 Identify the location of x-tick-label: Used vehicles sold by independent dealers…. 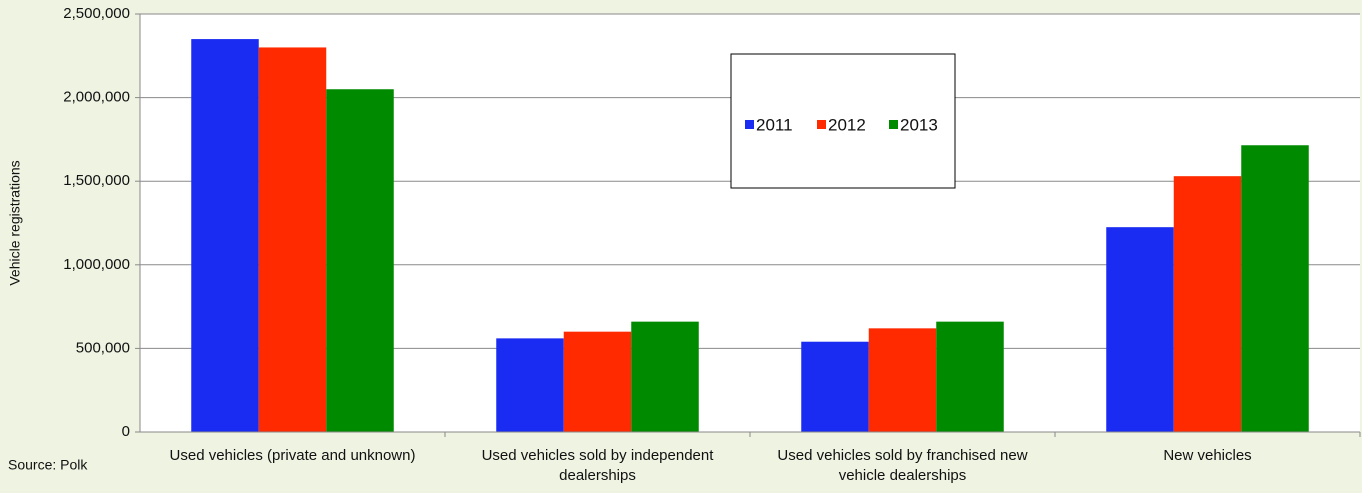
(598, 465).